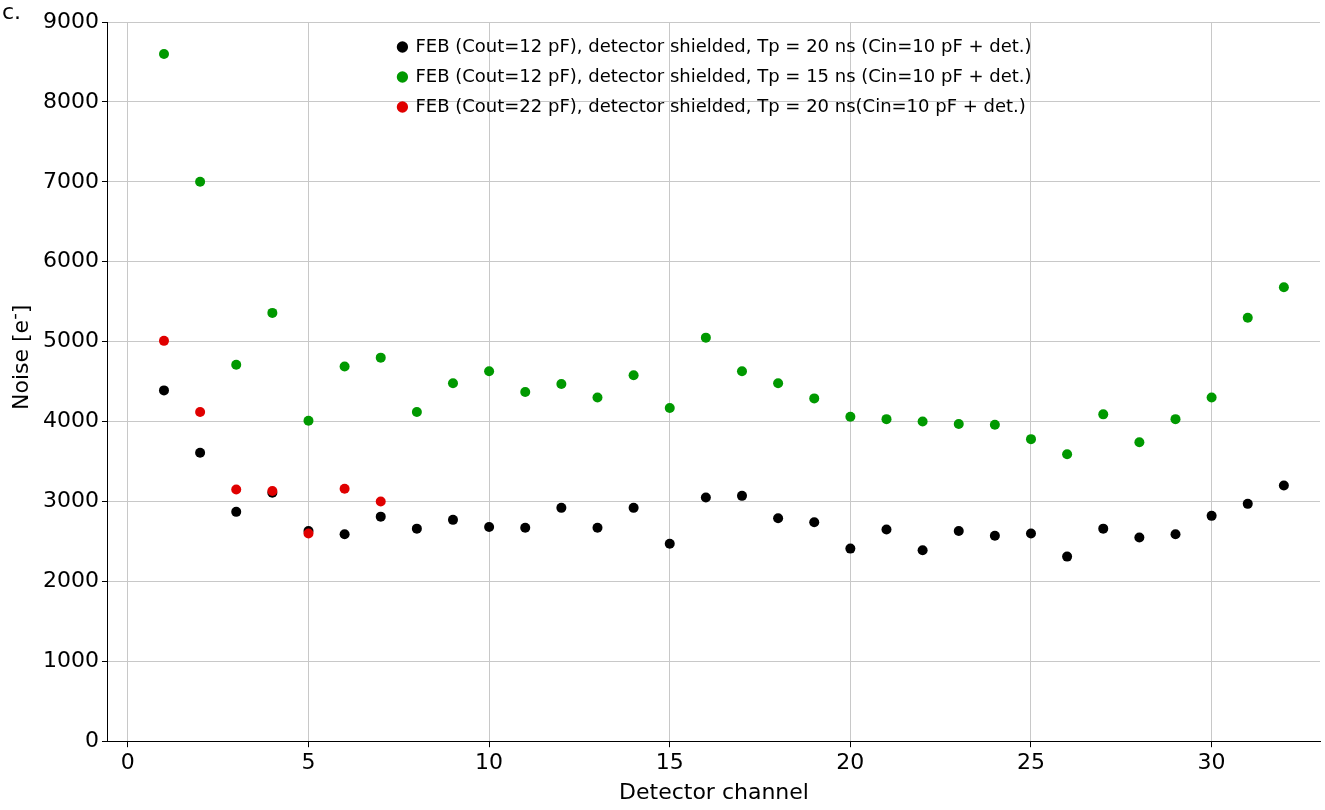 The image size is (1325, 810). I want to click on x-tick-label: 25, so click(1031, 762).